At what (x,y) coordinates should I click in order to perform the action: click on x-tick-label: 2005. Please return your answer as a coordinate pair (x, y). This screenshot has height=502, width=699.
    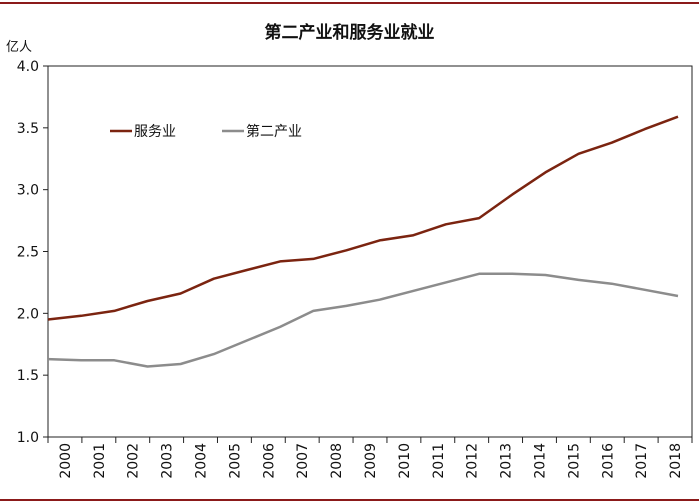
    Looking at the image, I should click on (235, 461).